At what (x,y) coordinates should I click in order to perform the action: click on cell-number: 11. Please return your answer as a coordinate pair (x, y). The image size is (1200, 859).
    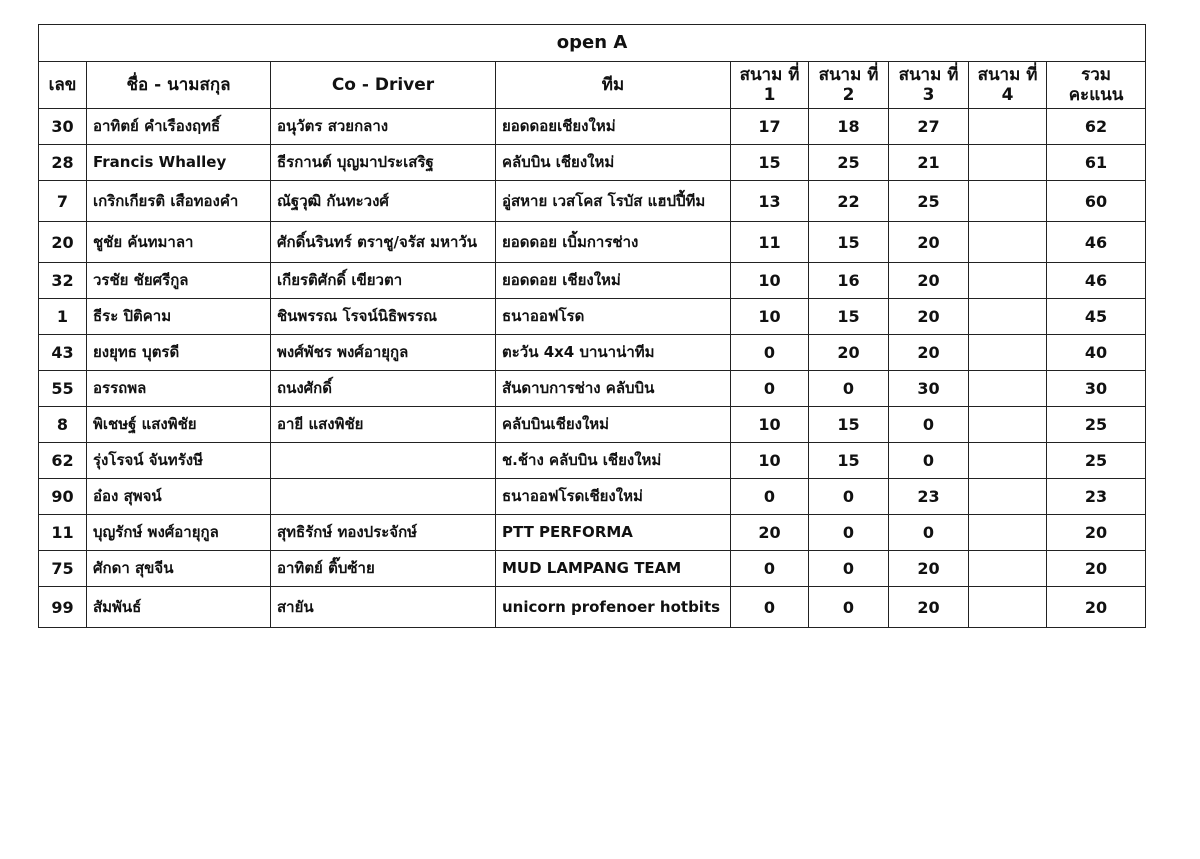
    Looking at the image, I should click on (62, 532).